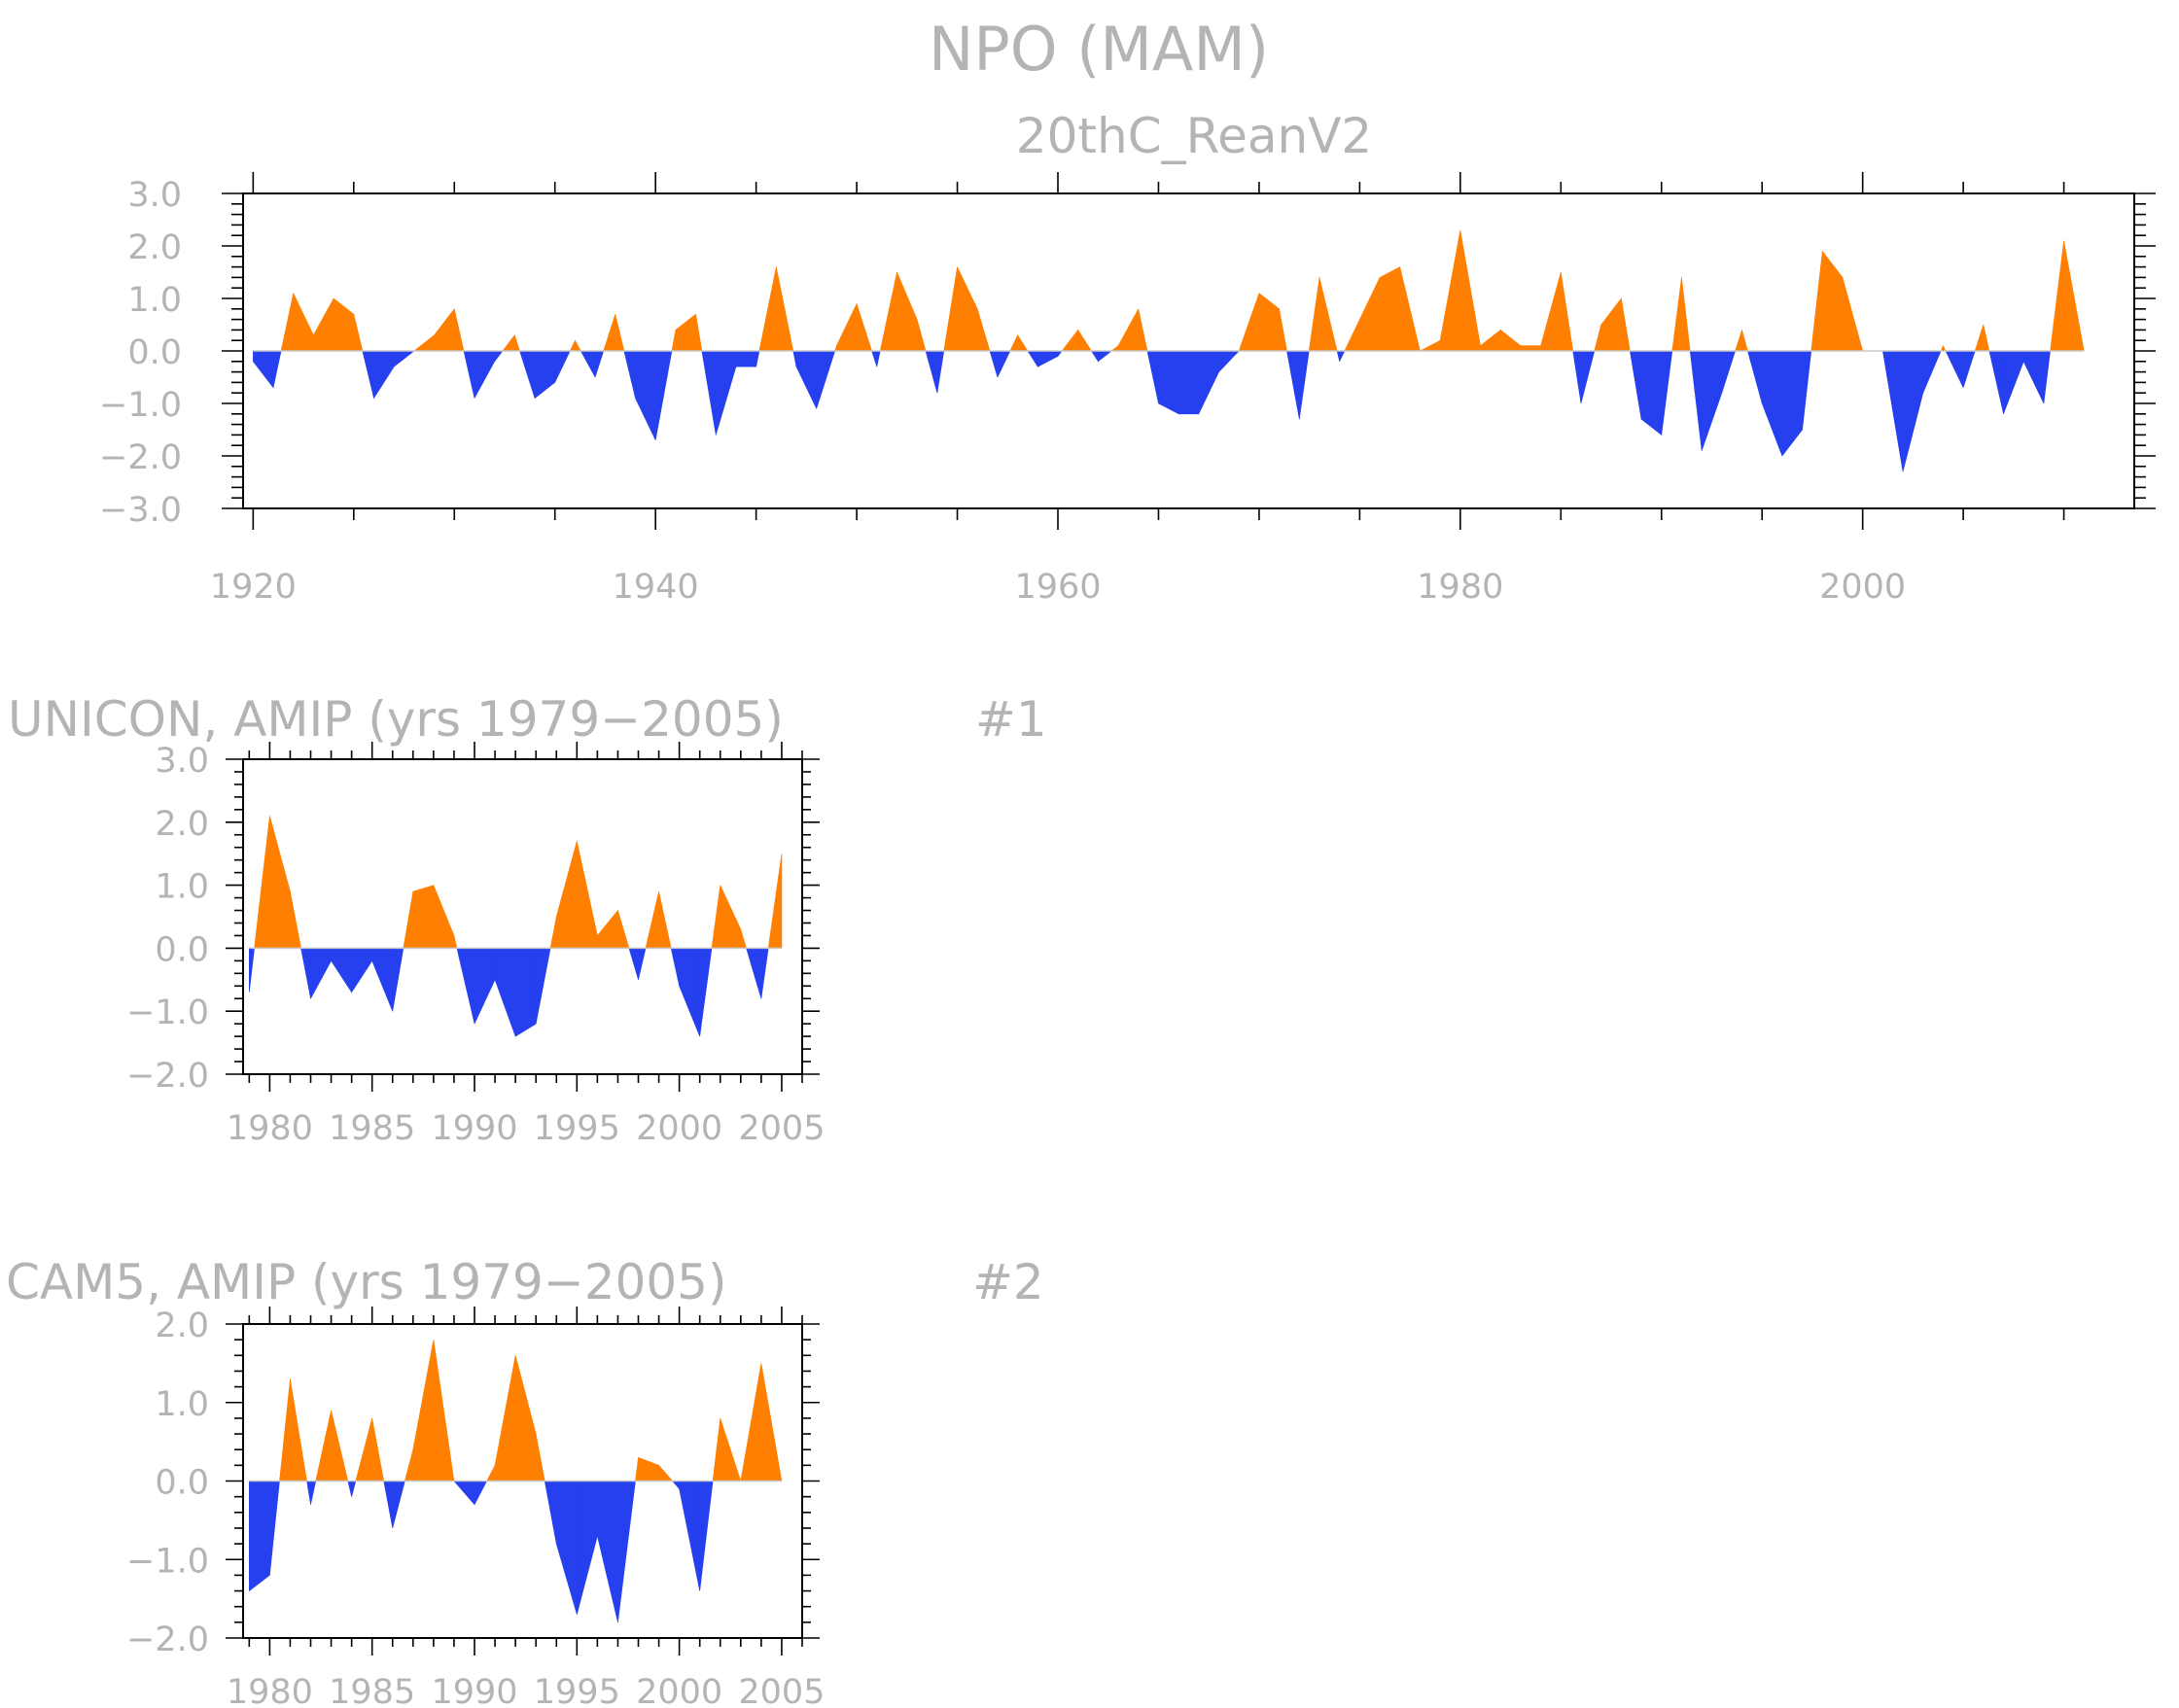 This screenshot has height=1708, width=2179. Describe the element at coordinates (253, 587) in the screenshot. I see `x-tick-label: 1920` at that location.